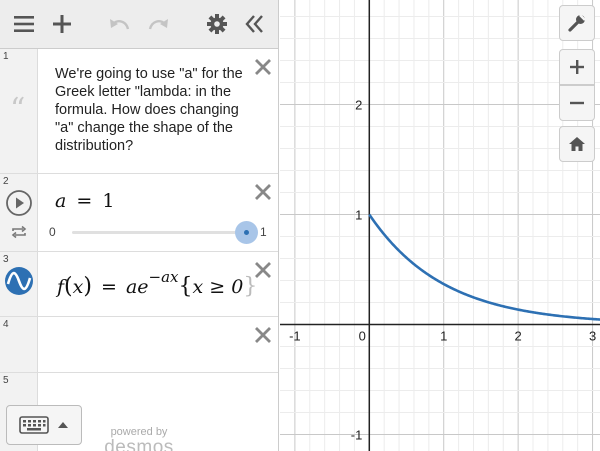 Image resolution: width=600 pixels, height=451 pixels. What do you see at coordinates (61, 201) in the screenshot?
I see `slider-variable: a` at bounding box center [61, 201].